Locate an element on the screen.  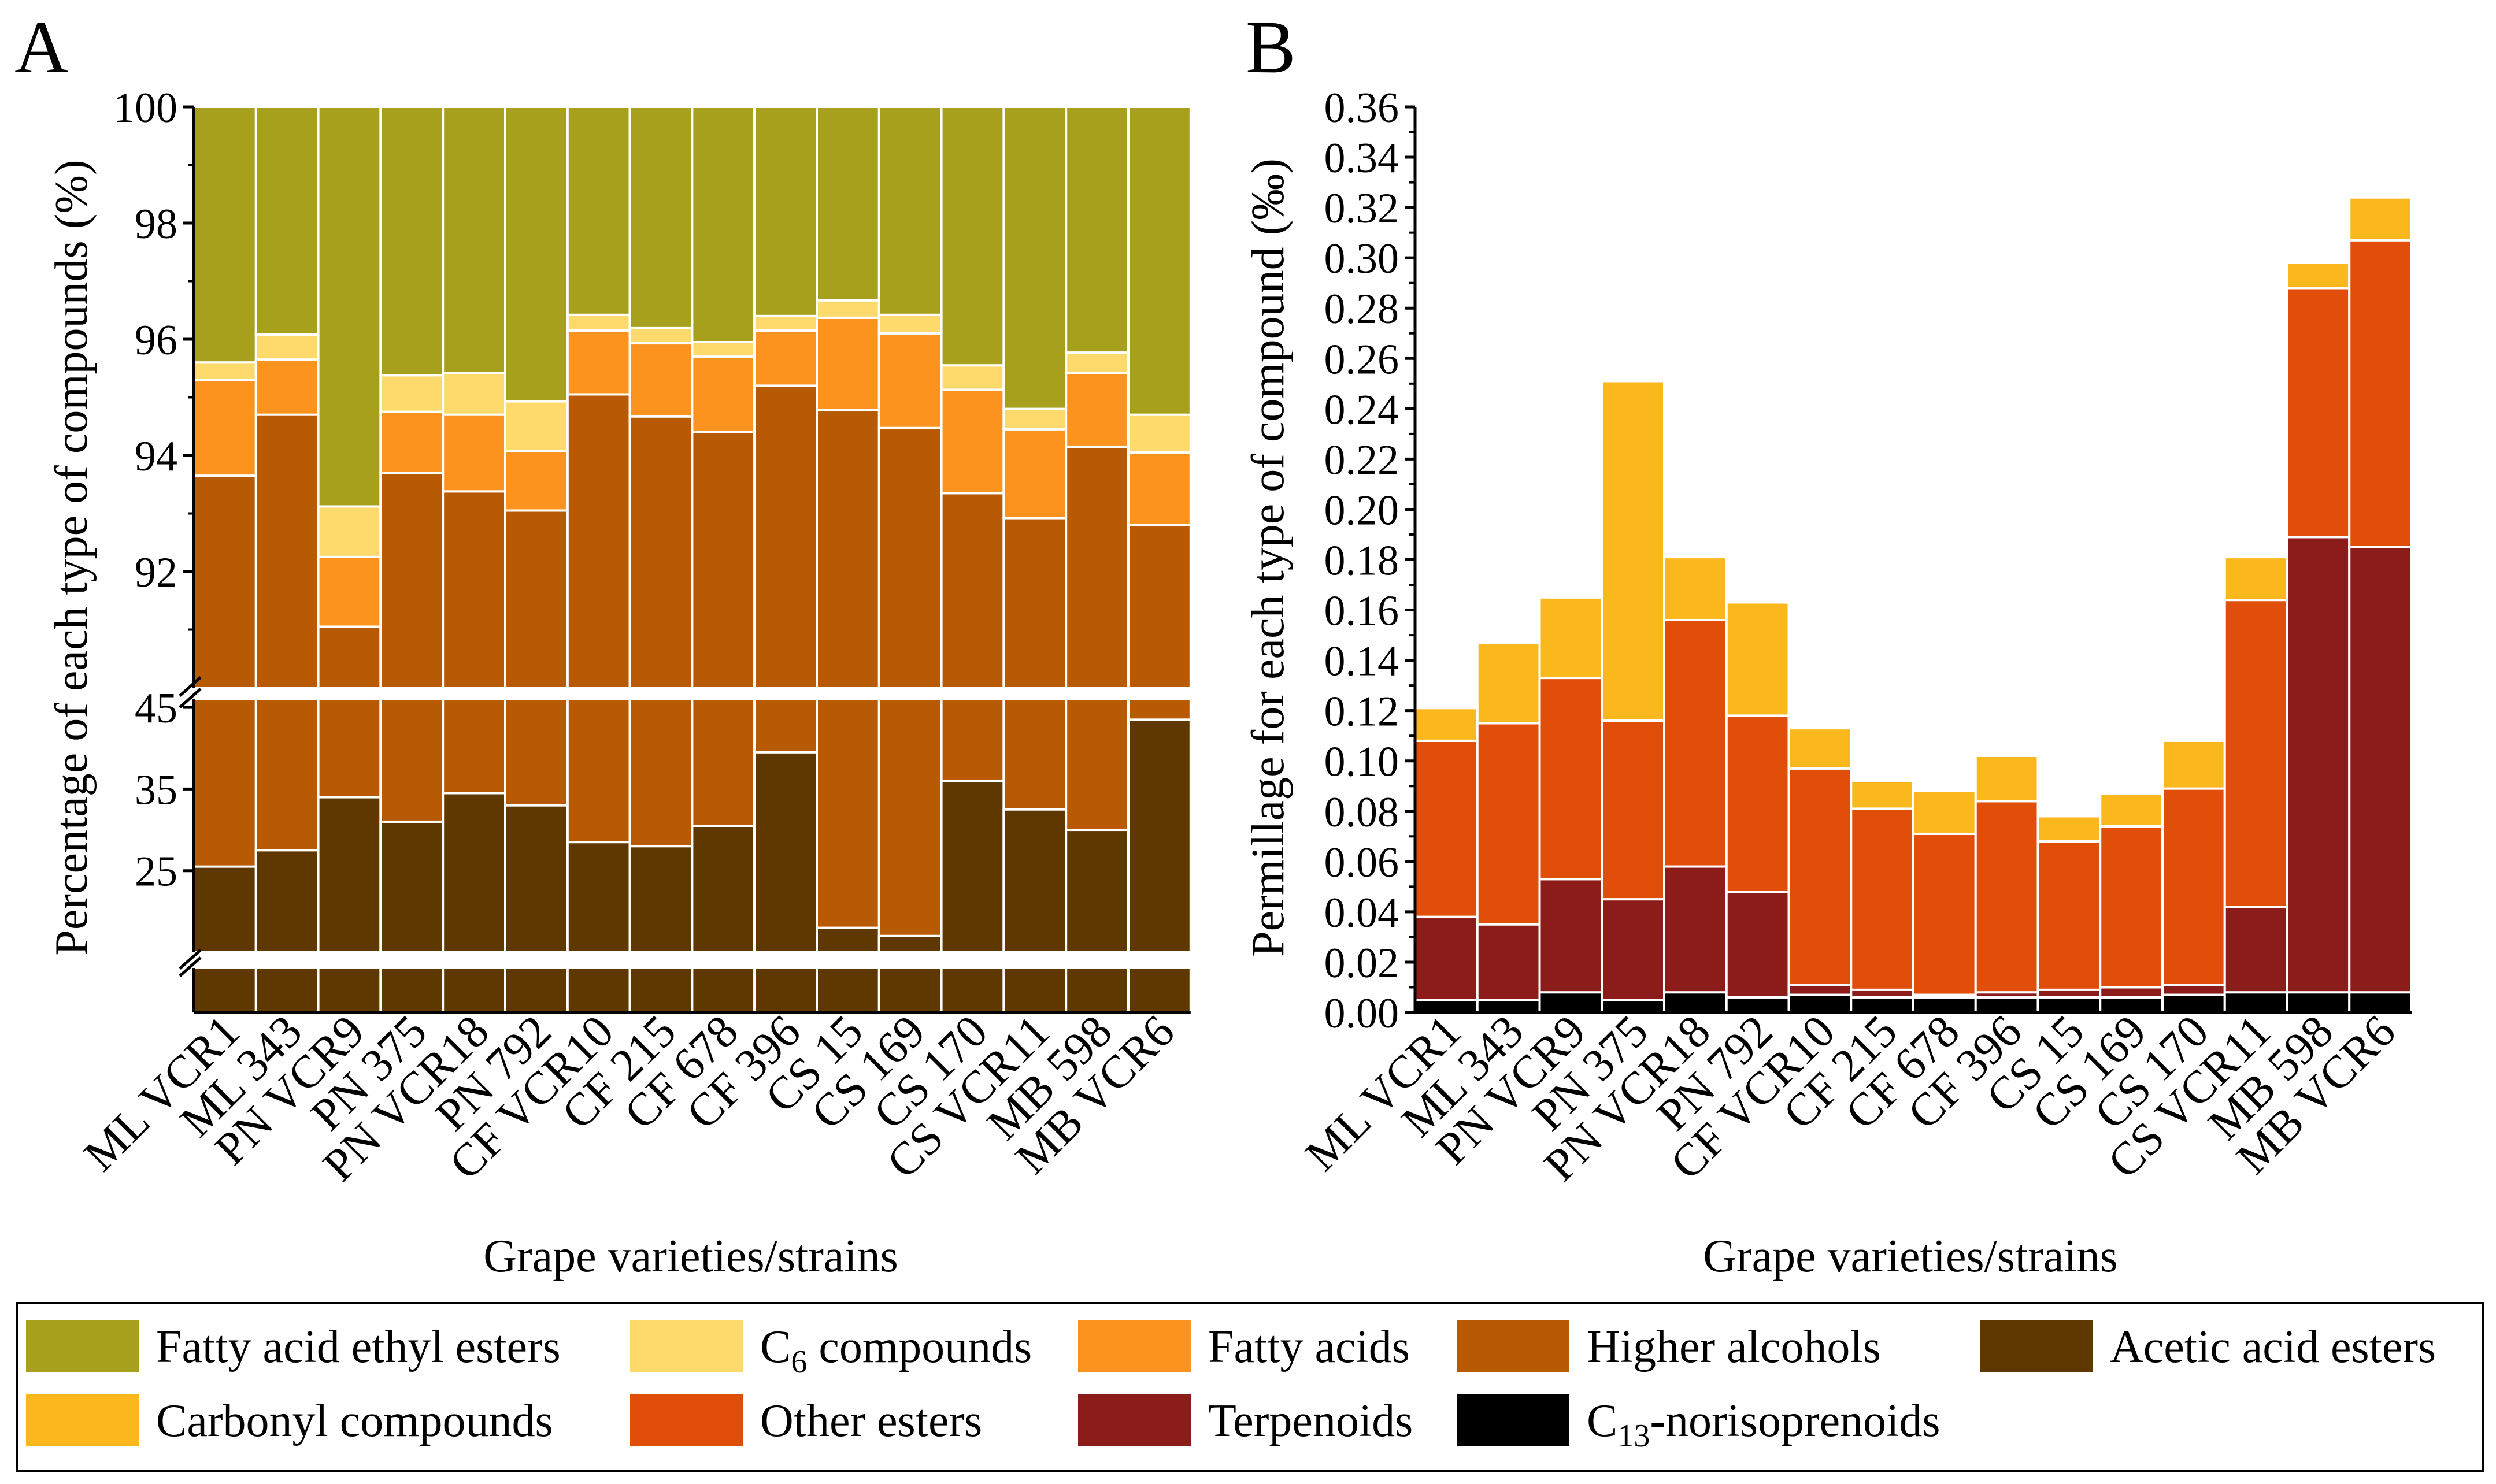
b-y-tick-label: 0.34 is located at coordinates (1361, 159).